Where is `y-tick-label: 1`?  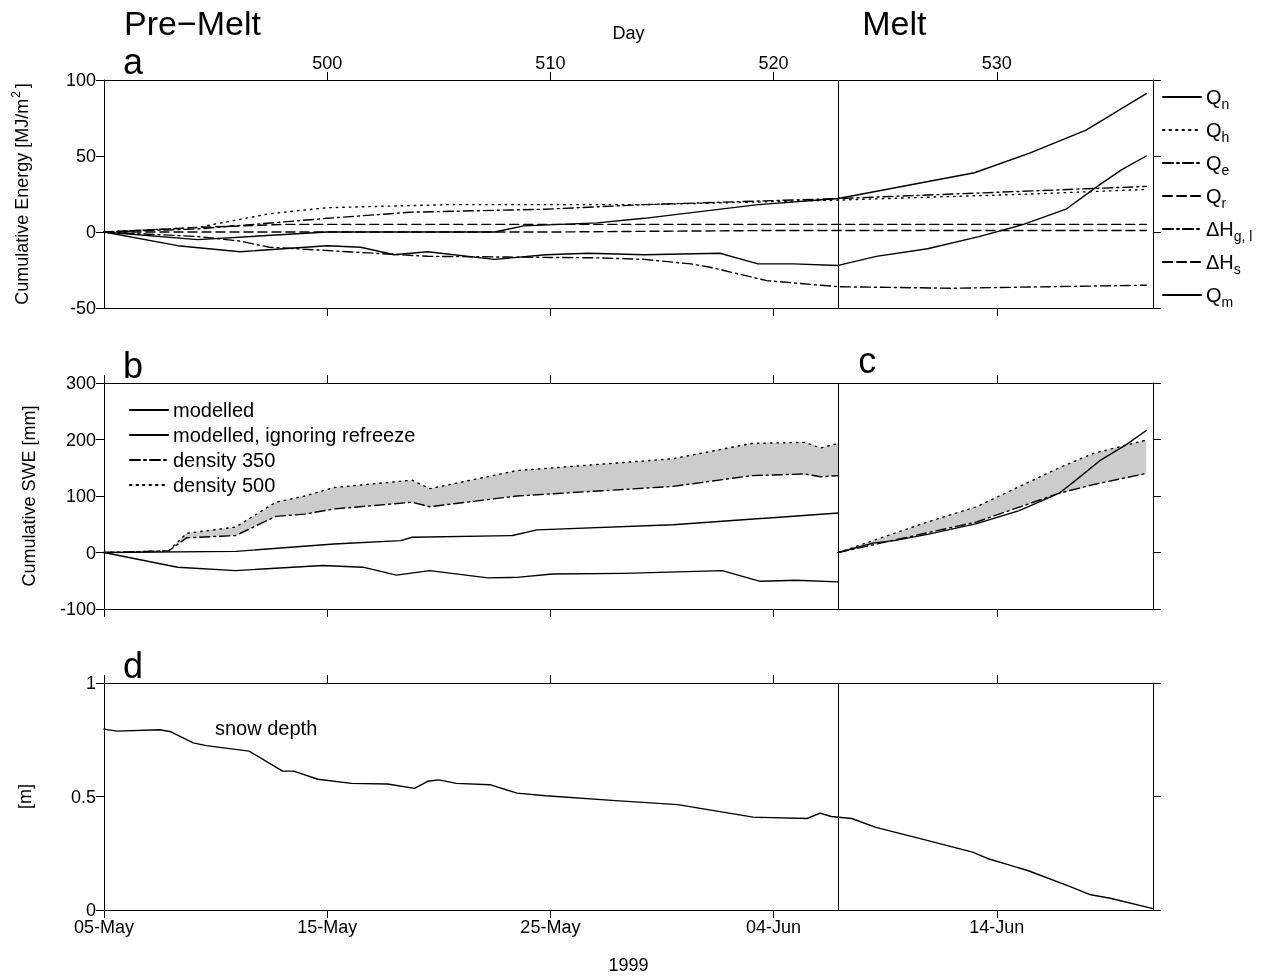
y-tick-label: 1 is located at coordinates (90, 683).